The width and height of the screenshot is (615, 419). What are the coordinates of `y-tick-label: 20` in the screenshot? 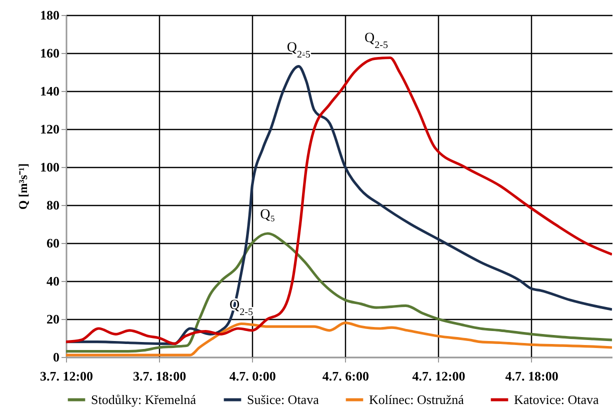 It's located at (53, 319).